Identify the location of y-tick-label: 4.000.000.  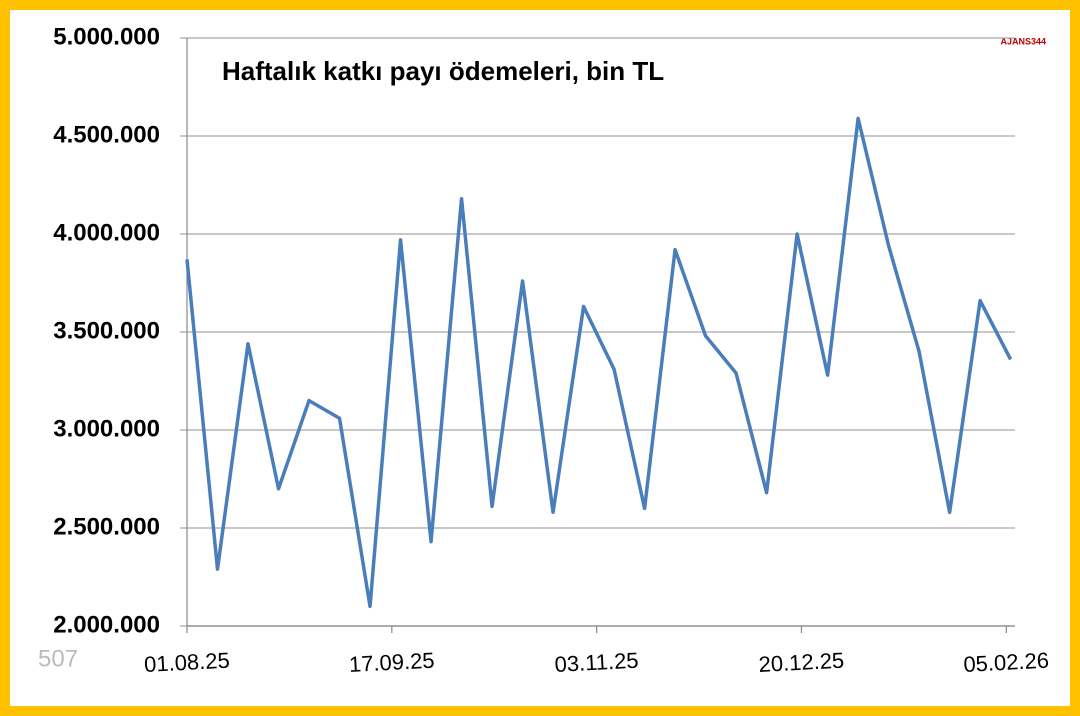
(106, 232).